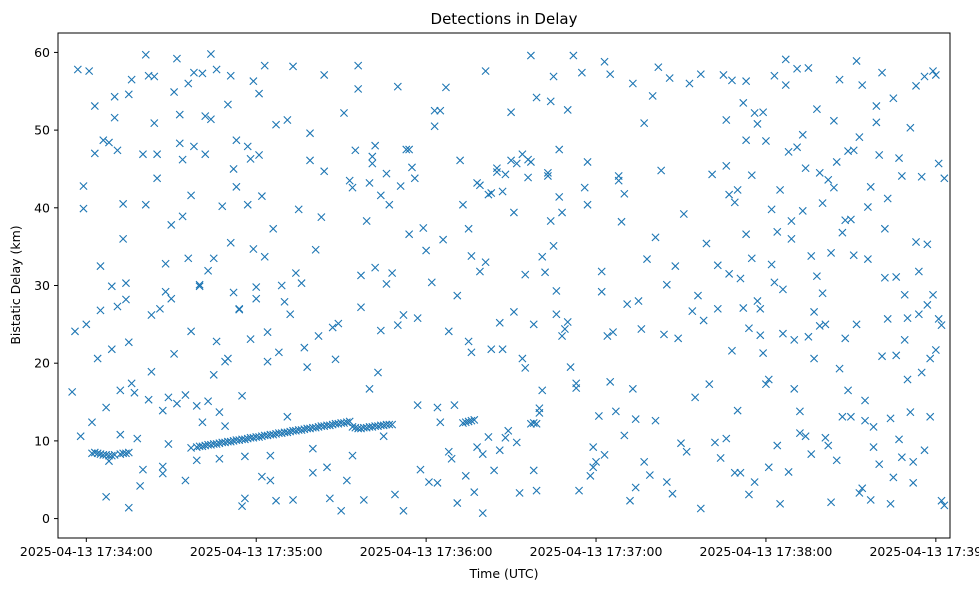 Image resolution: width=979 pixels, height=590 pixels. I want to click on x-tick-label: 2025-04-13 17:35:00, so click(256, 551).